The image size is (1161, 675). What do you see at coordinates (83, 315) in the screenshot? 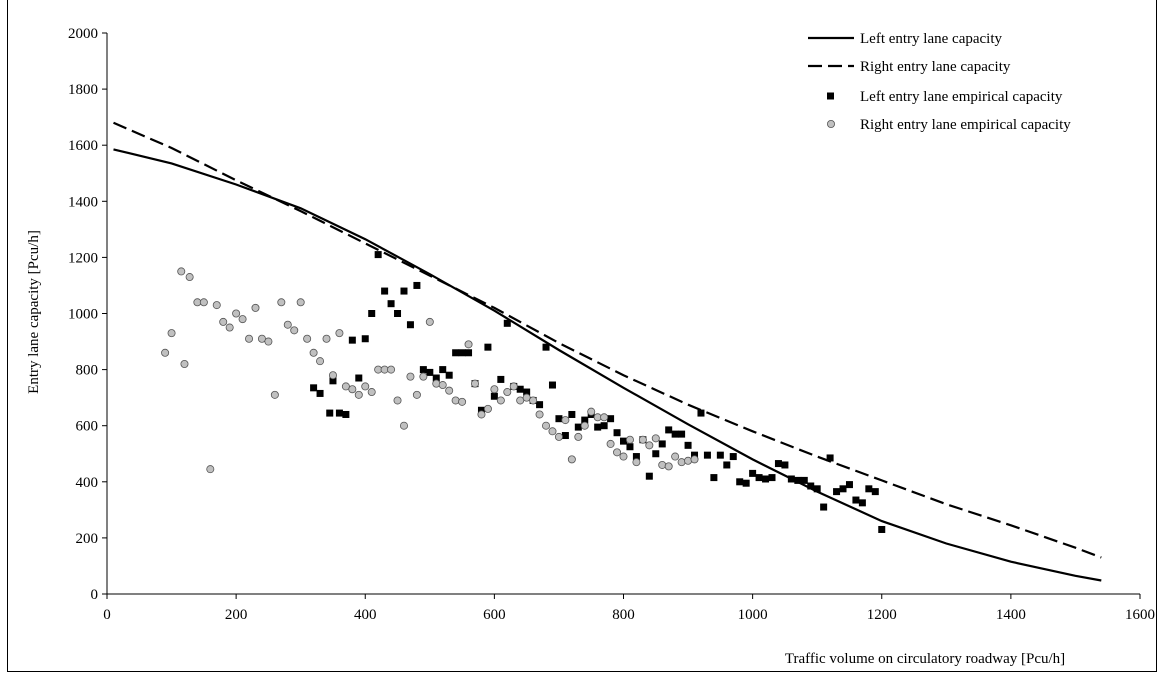
I see `y-tick-label: 1000` at bounding box center [83, 315].